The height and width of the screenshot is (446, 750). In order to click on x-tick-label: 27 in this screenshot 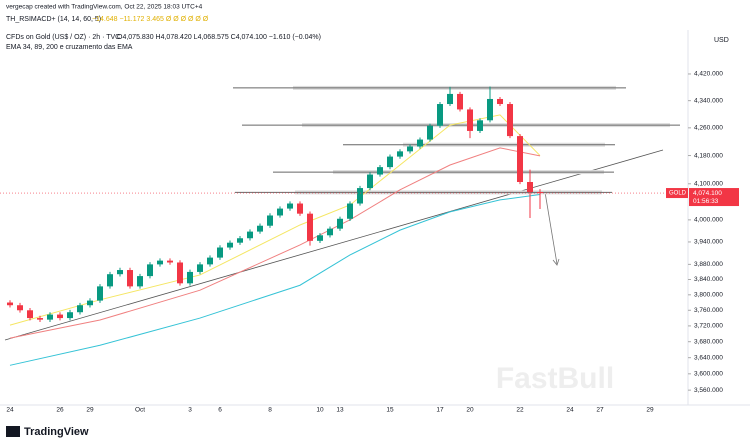, I will do `click(600, 410)`.